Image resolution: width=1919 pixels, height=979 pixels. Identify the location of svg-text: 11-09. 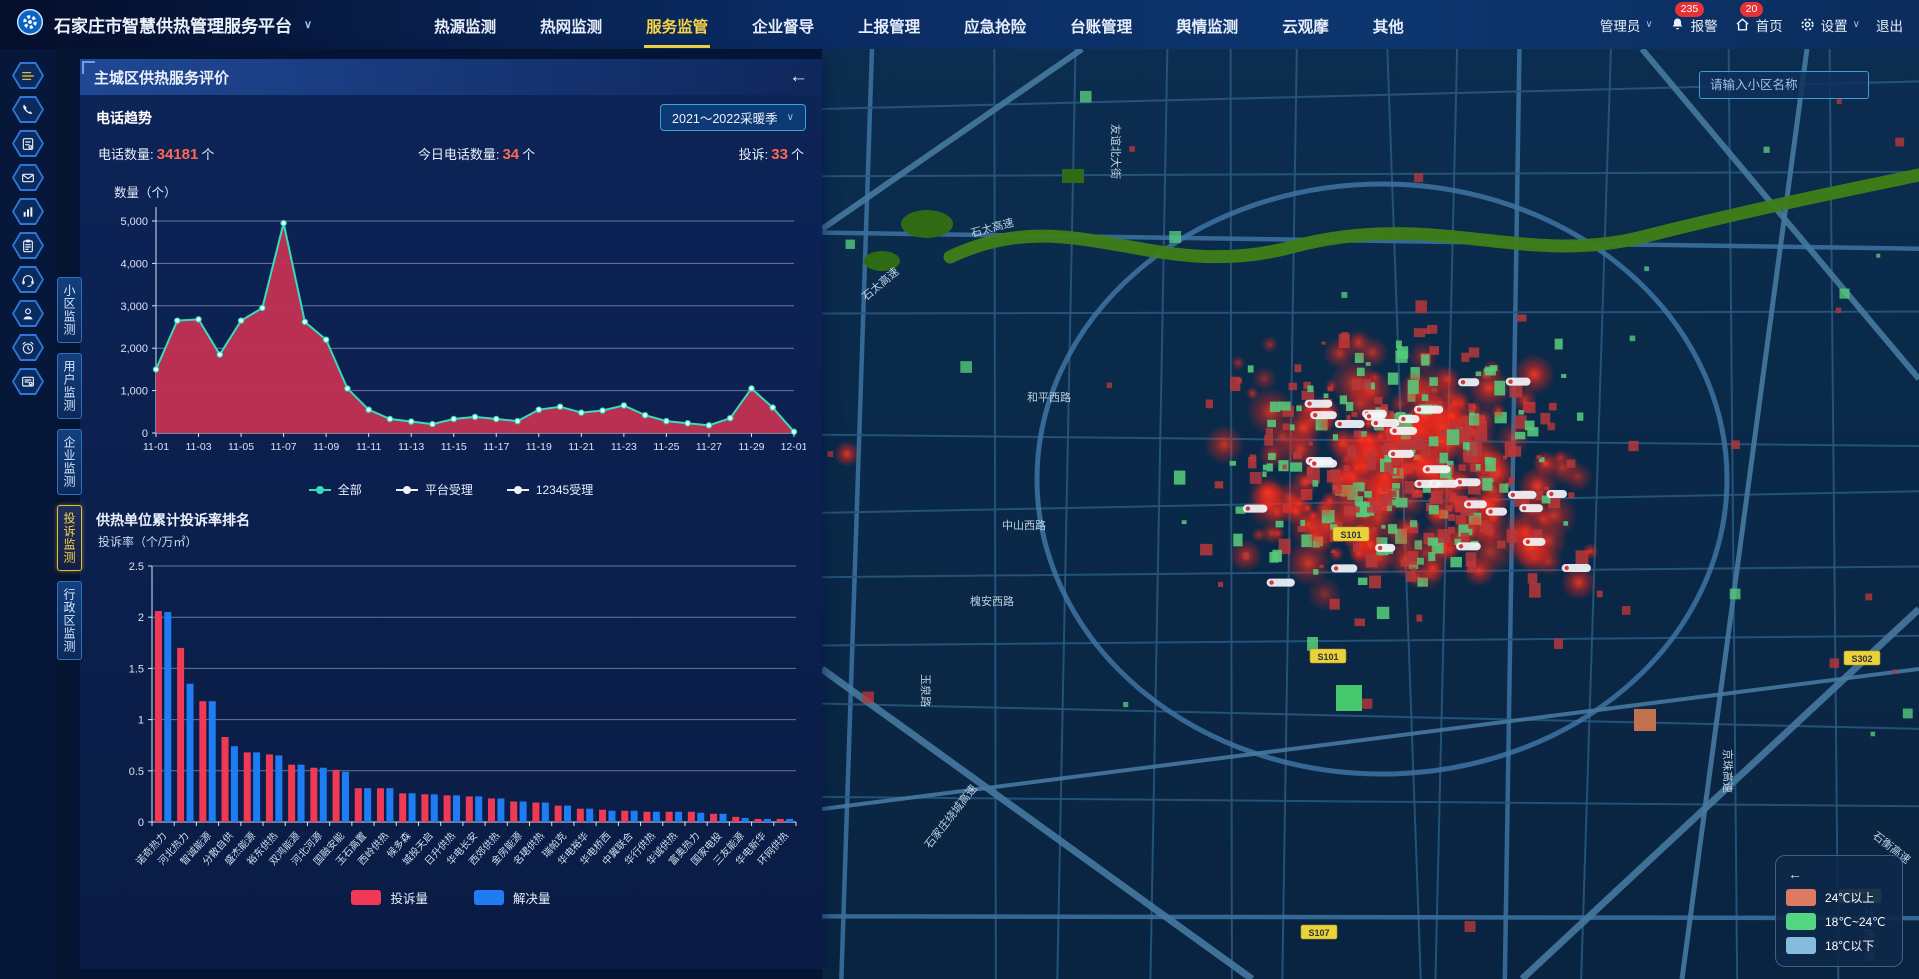
(326, 447).